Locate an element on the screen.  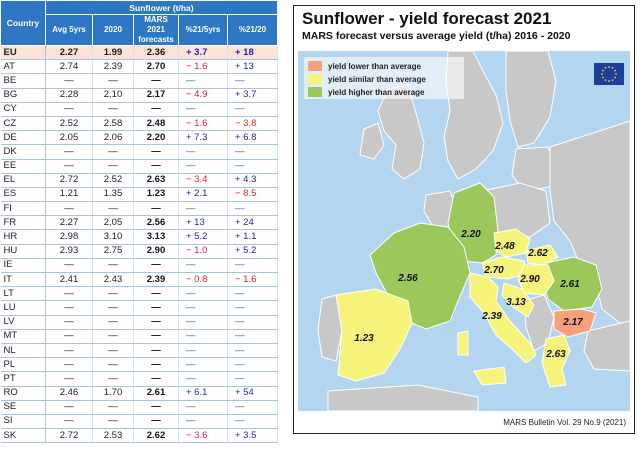
cell-avg5: 2.41 is located at coordinates (69, 280).